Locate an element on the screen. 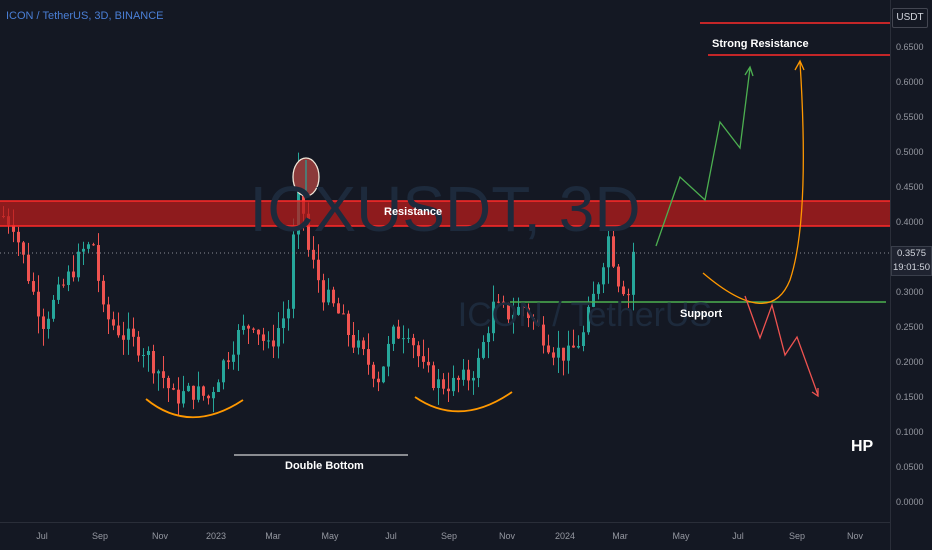 The height and width of the screenshot is (550, 932). y-tick-label: 0.6000 is located at coordinates (910, 82).